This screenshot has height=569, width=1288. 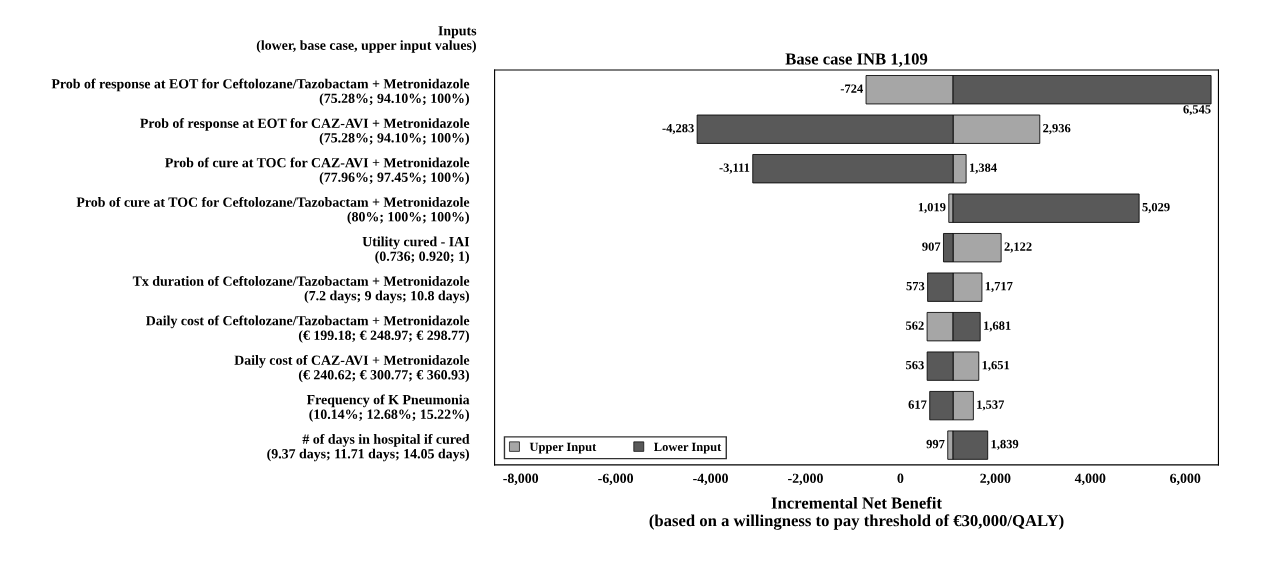 What do you see at coordinates (368, 447) in the screenshot?
I see `y-tick-label: # of days in hospital if cured (9.37 days; 11.71 days; 14.05 days)` at bounding box center [368, 447].